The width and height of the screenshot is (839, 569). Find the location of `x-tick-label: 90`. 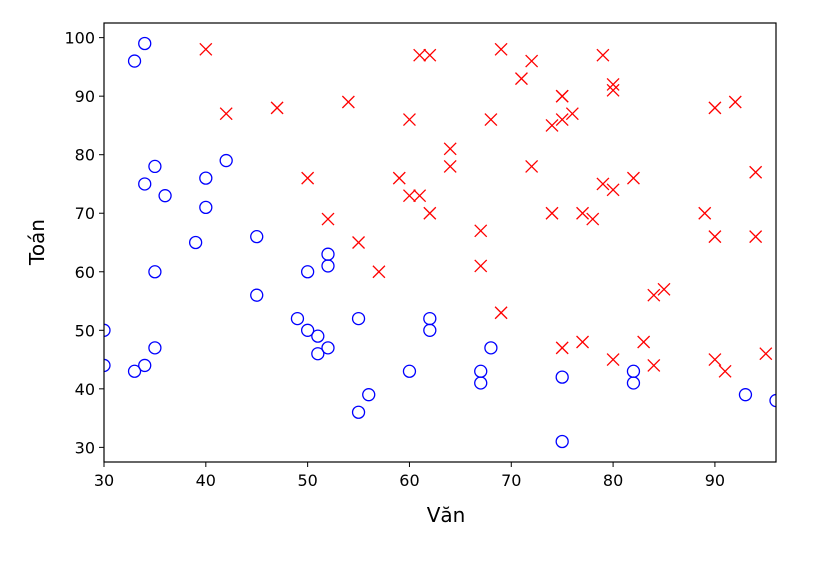

x-tick-label: 90 is located at coordinates (715, 480).